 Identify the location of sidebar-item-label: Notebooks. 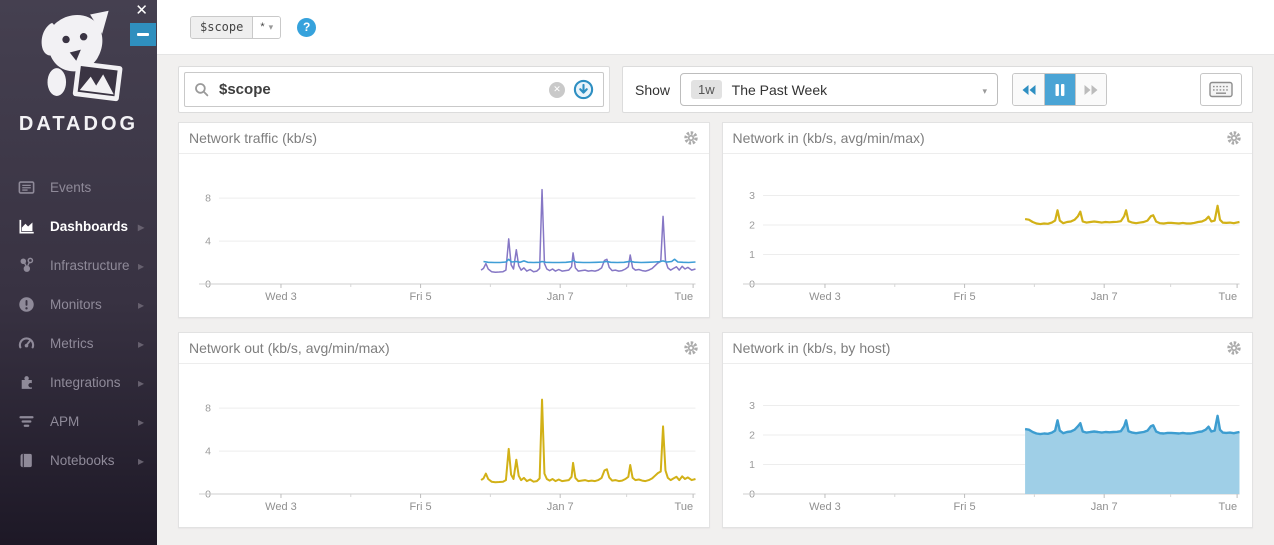
(82, 460).